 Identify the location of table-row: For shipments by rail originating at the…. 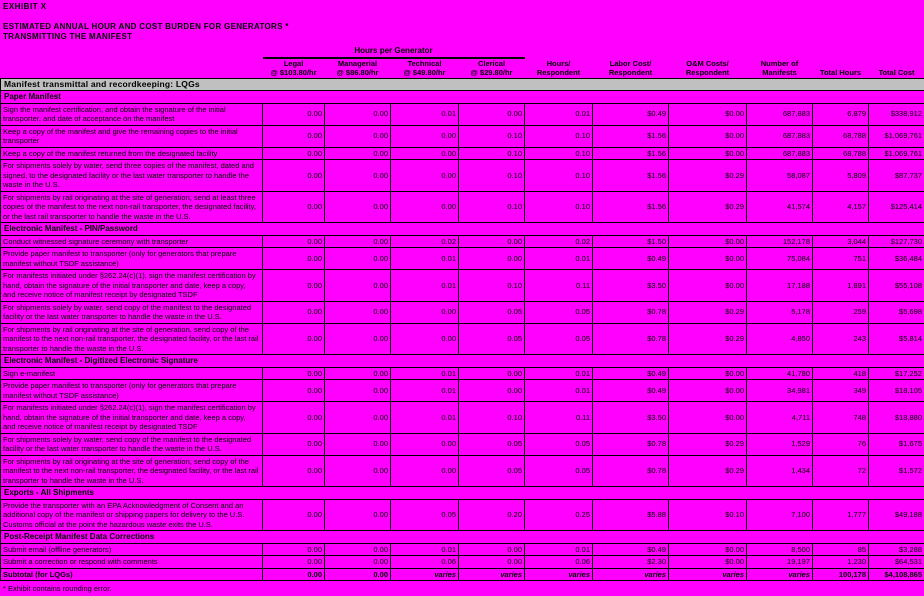
(462, 471).